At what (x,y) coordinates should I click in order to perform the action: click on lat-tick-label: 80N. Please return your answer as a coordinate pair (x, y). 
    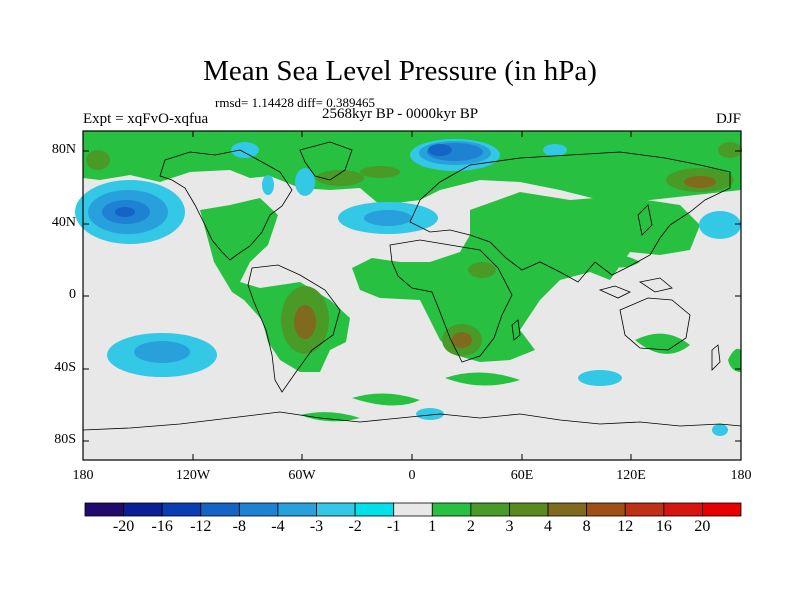
    Looking at the image, I should click on (63, 149).